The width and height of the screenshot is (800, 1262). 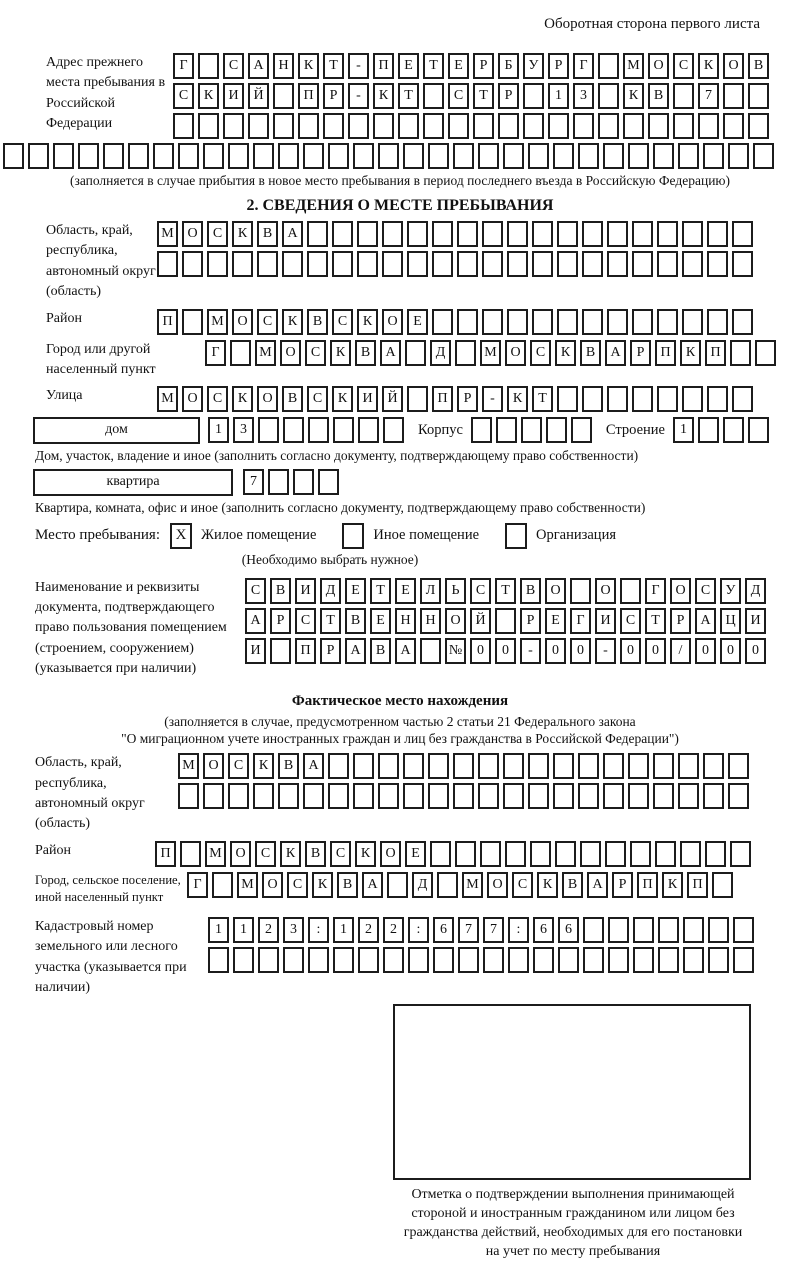 I want to click on form-cell: 2, so click(x=368, y=930).